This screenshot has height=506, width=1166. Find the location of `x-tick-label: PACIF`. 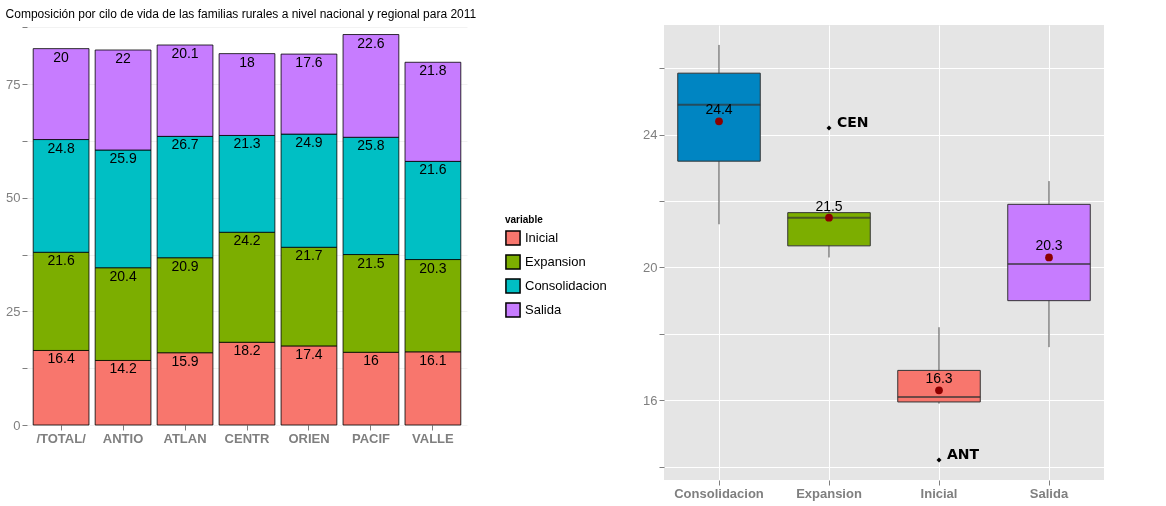

x-tick-label: PACIF is located at coordinates (371, 438).